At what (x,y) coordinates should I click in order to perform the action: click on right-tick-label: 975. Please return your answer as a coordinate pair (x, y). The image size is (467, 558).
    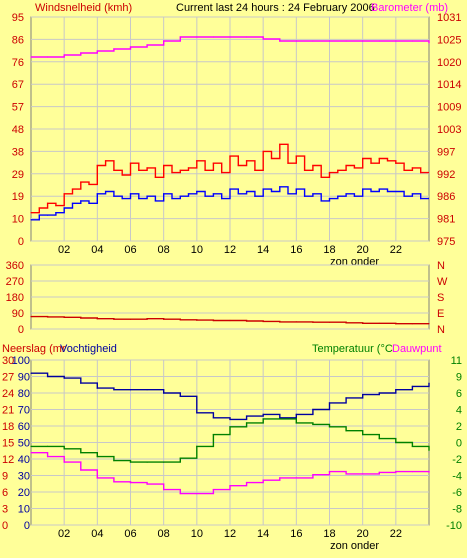
    Looking at the image, I should click on (446, 242).